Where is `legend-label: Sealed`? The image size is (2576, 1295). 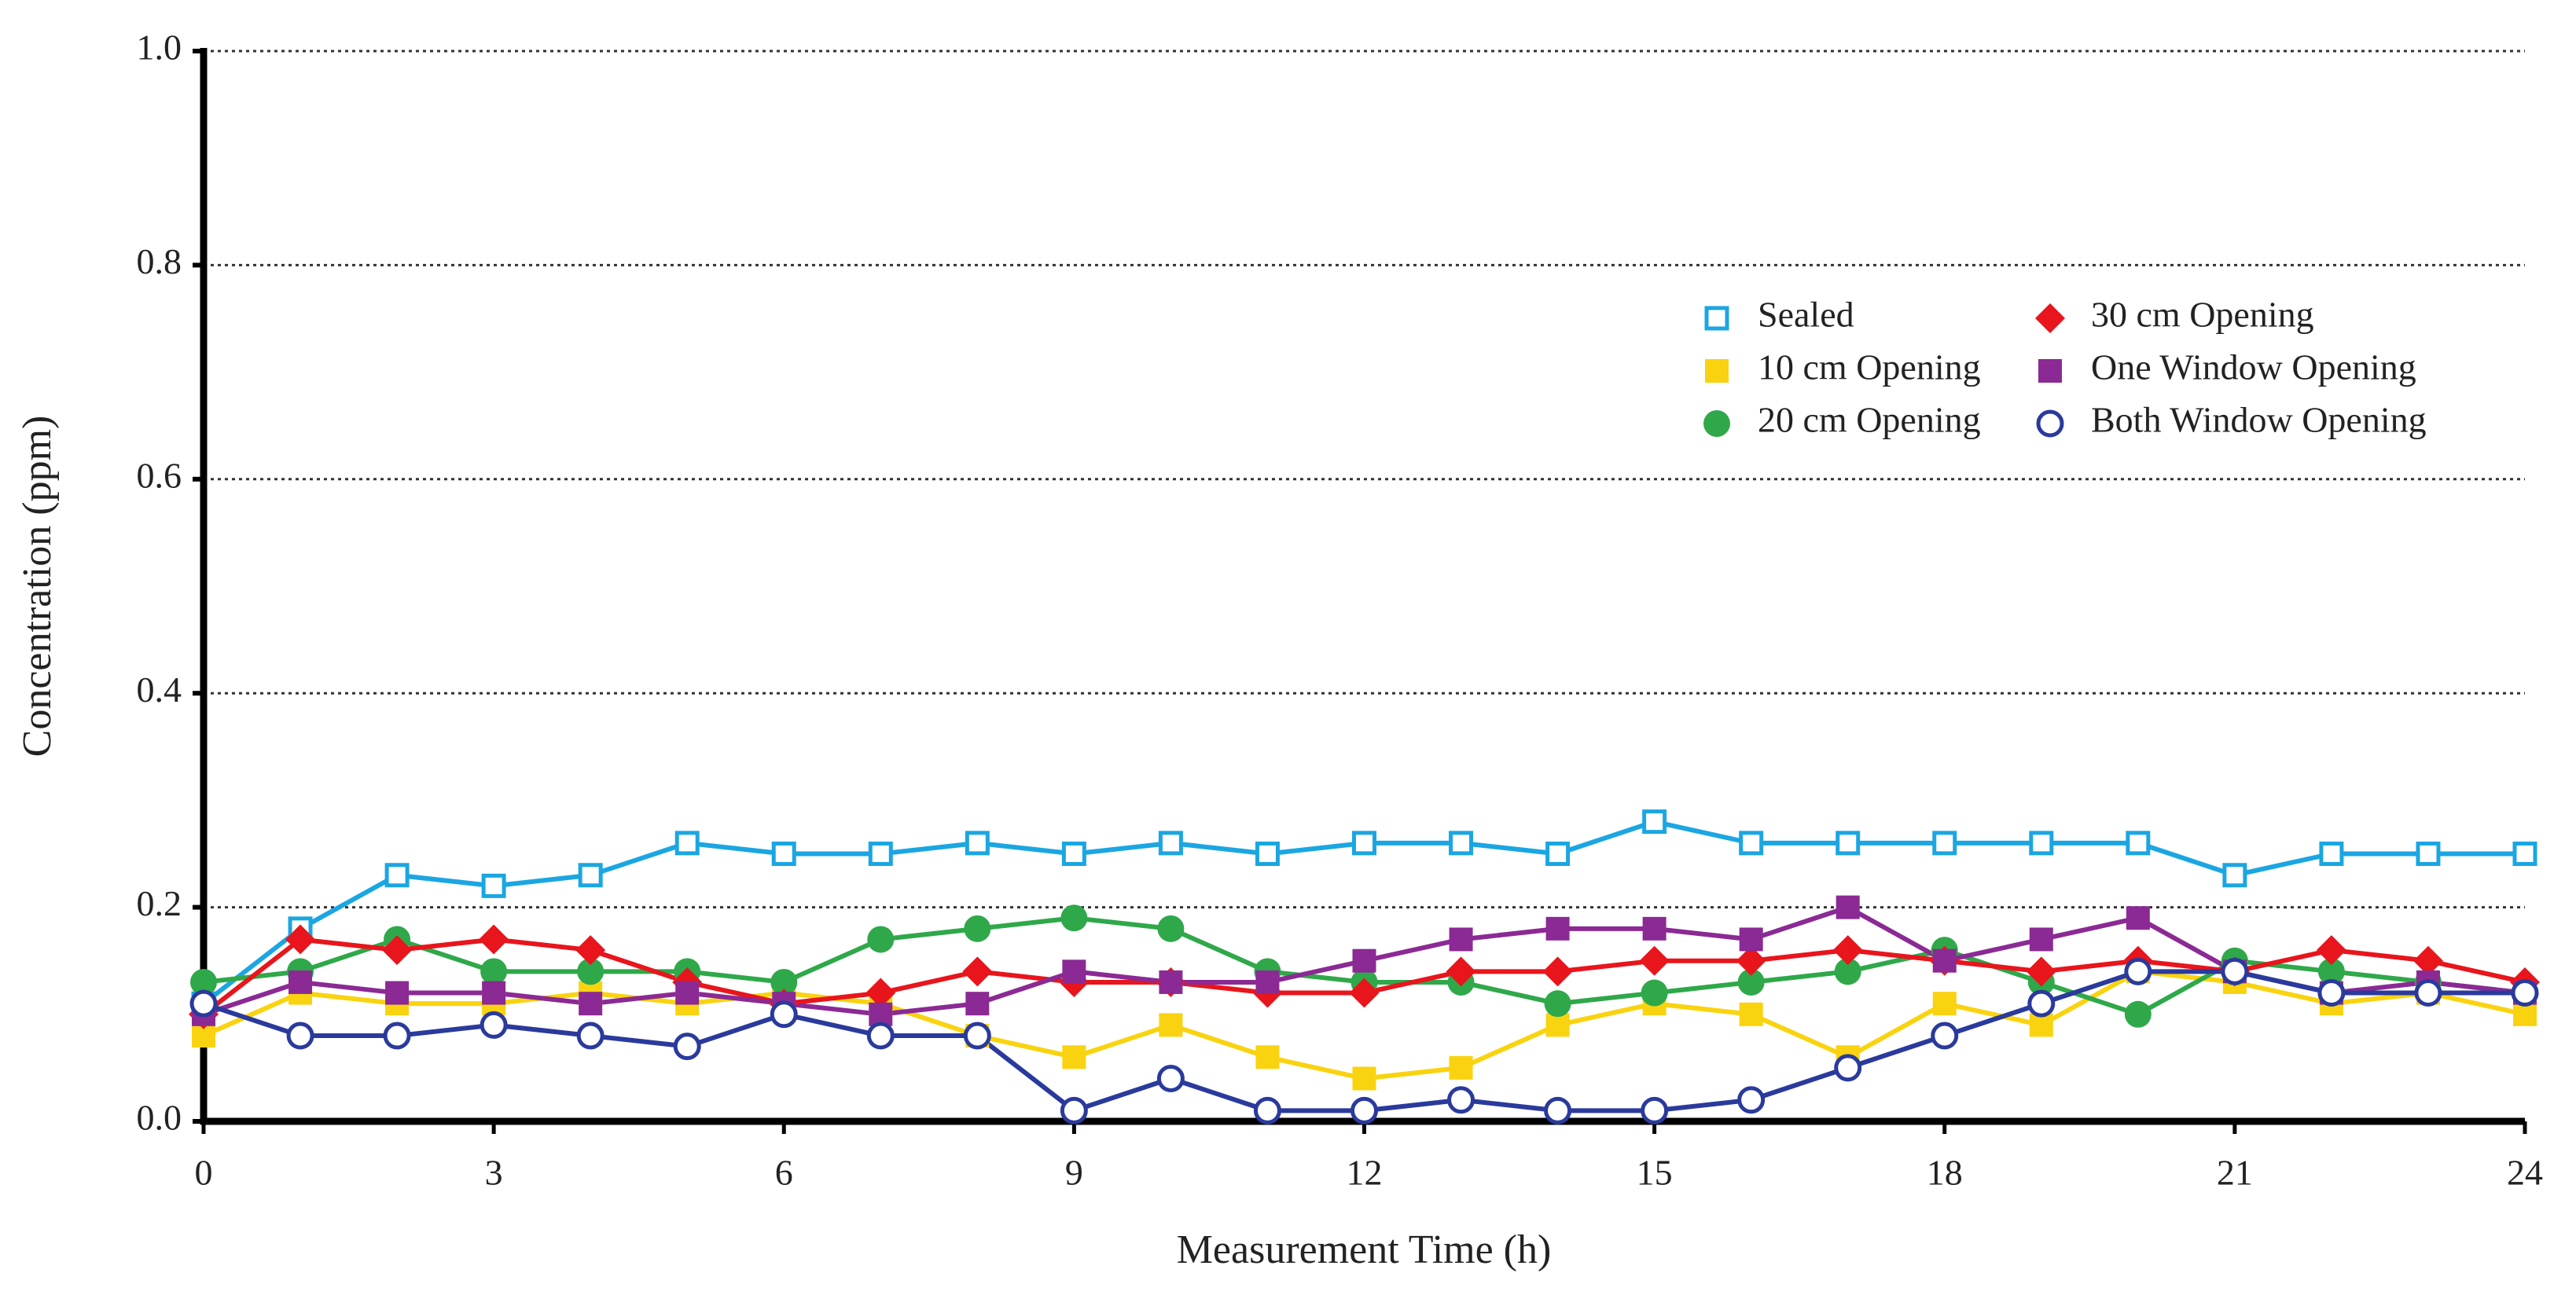
legend-label: Sealed is located at coordinates (1806, 315).